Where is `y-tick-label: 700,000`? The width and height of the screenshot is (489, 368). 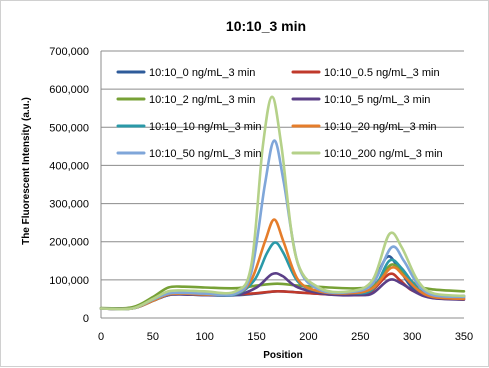
y-tick-label: 700,000 is located at coordinates (69, 52).